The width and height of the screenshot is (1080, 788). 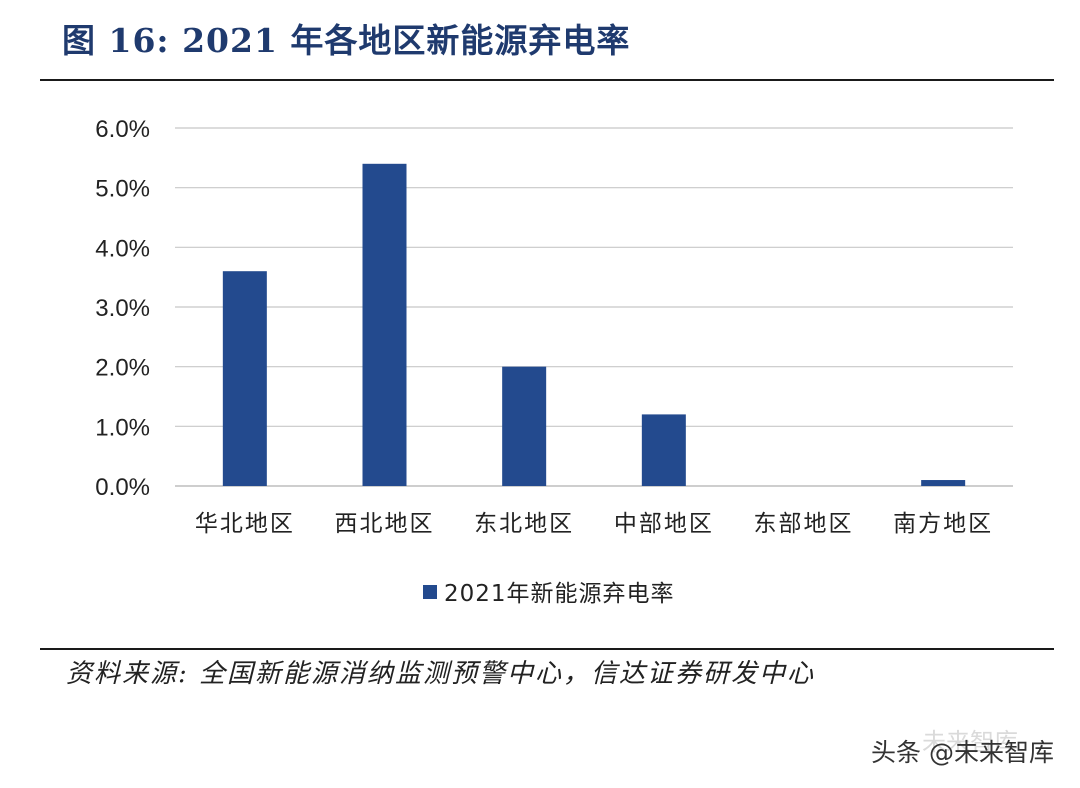 What do you see at coordinates (346, 40) in the screenshot?
I see `chart-title: 图 16: 2021 年各地区新能源弃电率` at bounding box center [346, 40].